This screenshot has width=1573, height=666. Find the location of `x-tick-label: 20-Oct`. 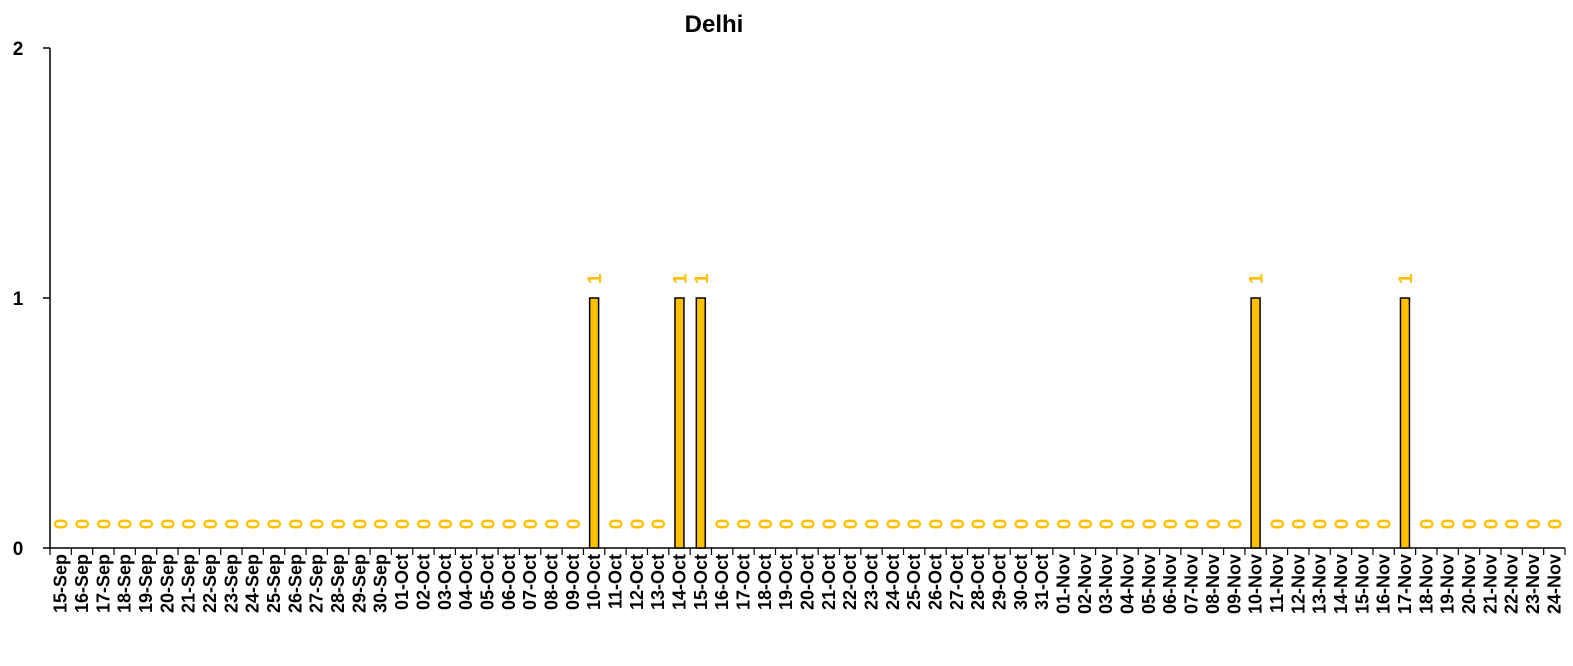

x-tick-label: 20-Oct is located at coordinates (808, 582).